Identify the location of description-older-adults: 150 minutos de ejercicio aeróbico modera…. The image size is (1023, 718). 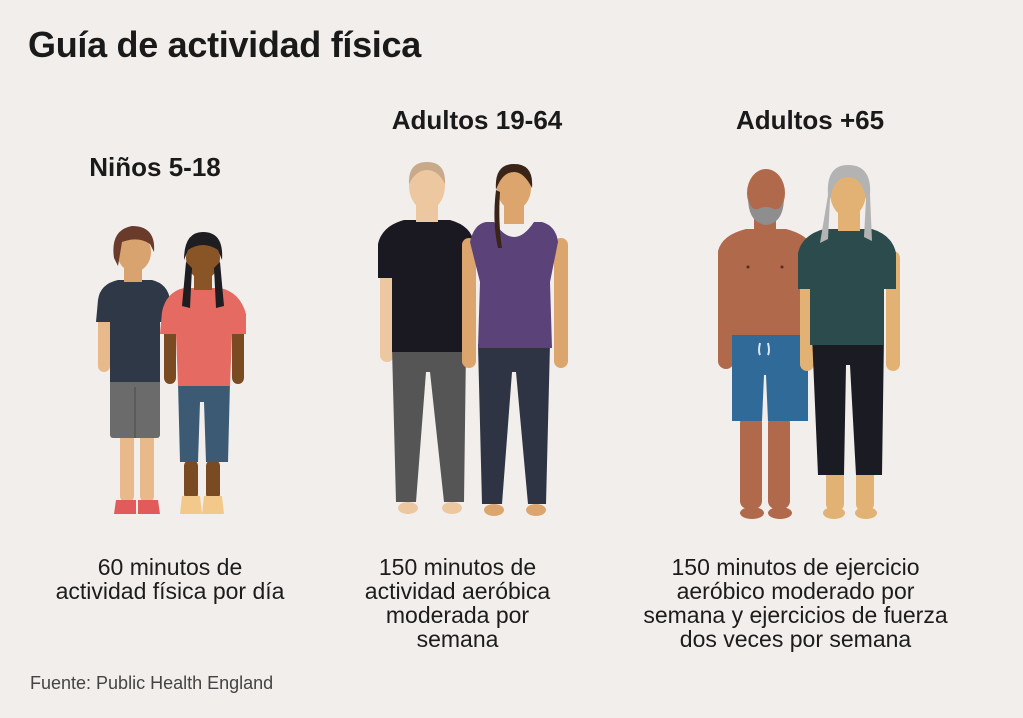
(795, 603).